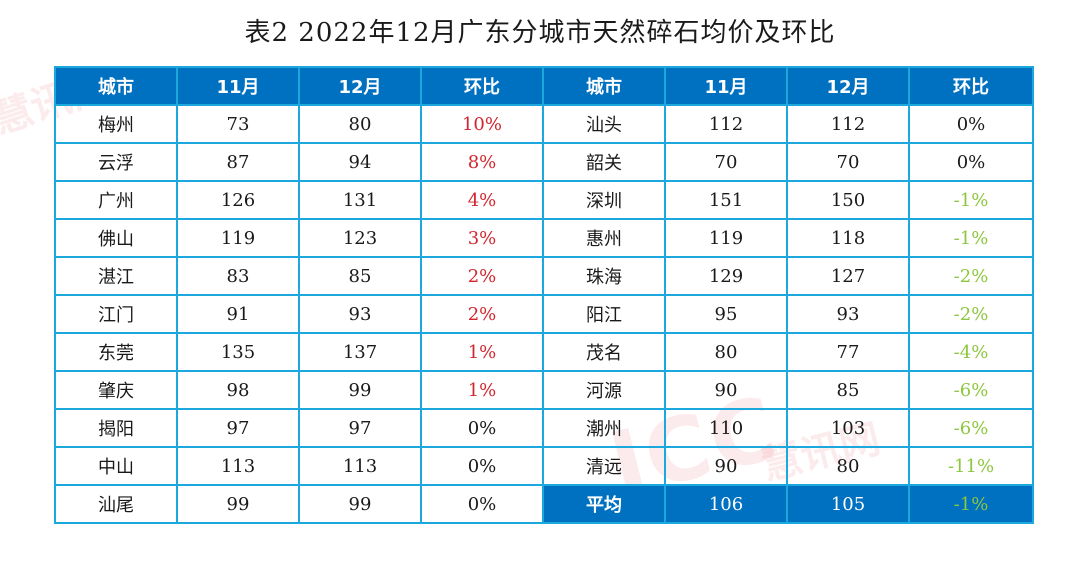  I want to click on table-row: 揭阳 97 97 0% 潮州 110 103 -6%, so click(544, 428).